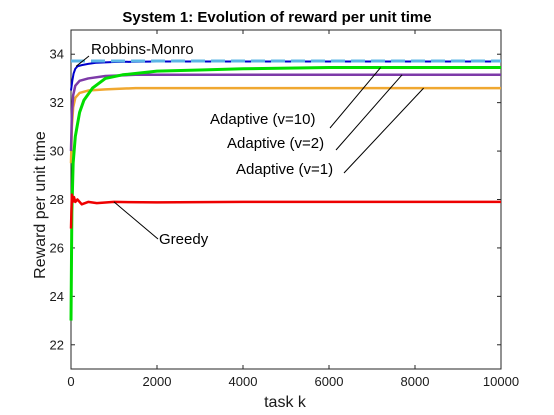  What do you see at coordinates (285, 402) in the screenshot?
I see `x-axis-label: task k` at bounding box center [285, 402].